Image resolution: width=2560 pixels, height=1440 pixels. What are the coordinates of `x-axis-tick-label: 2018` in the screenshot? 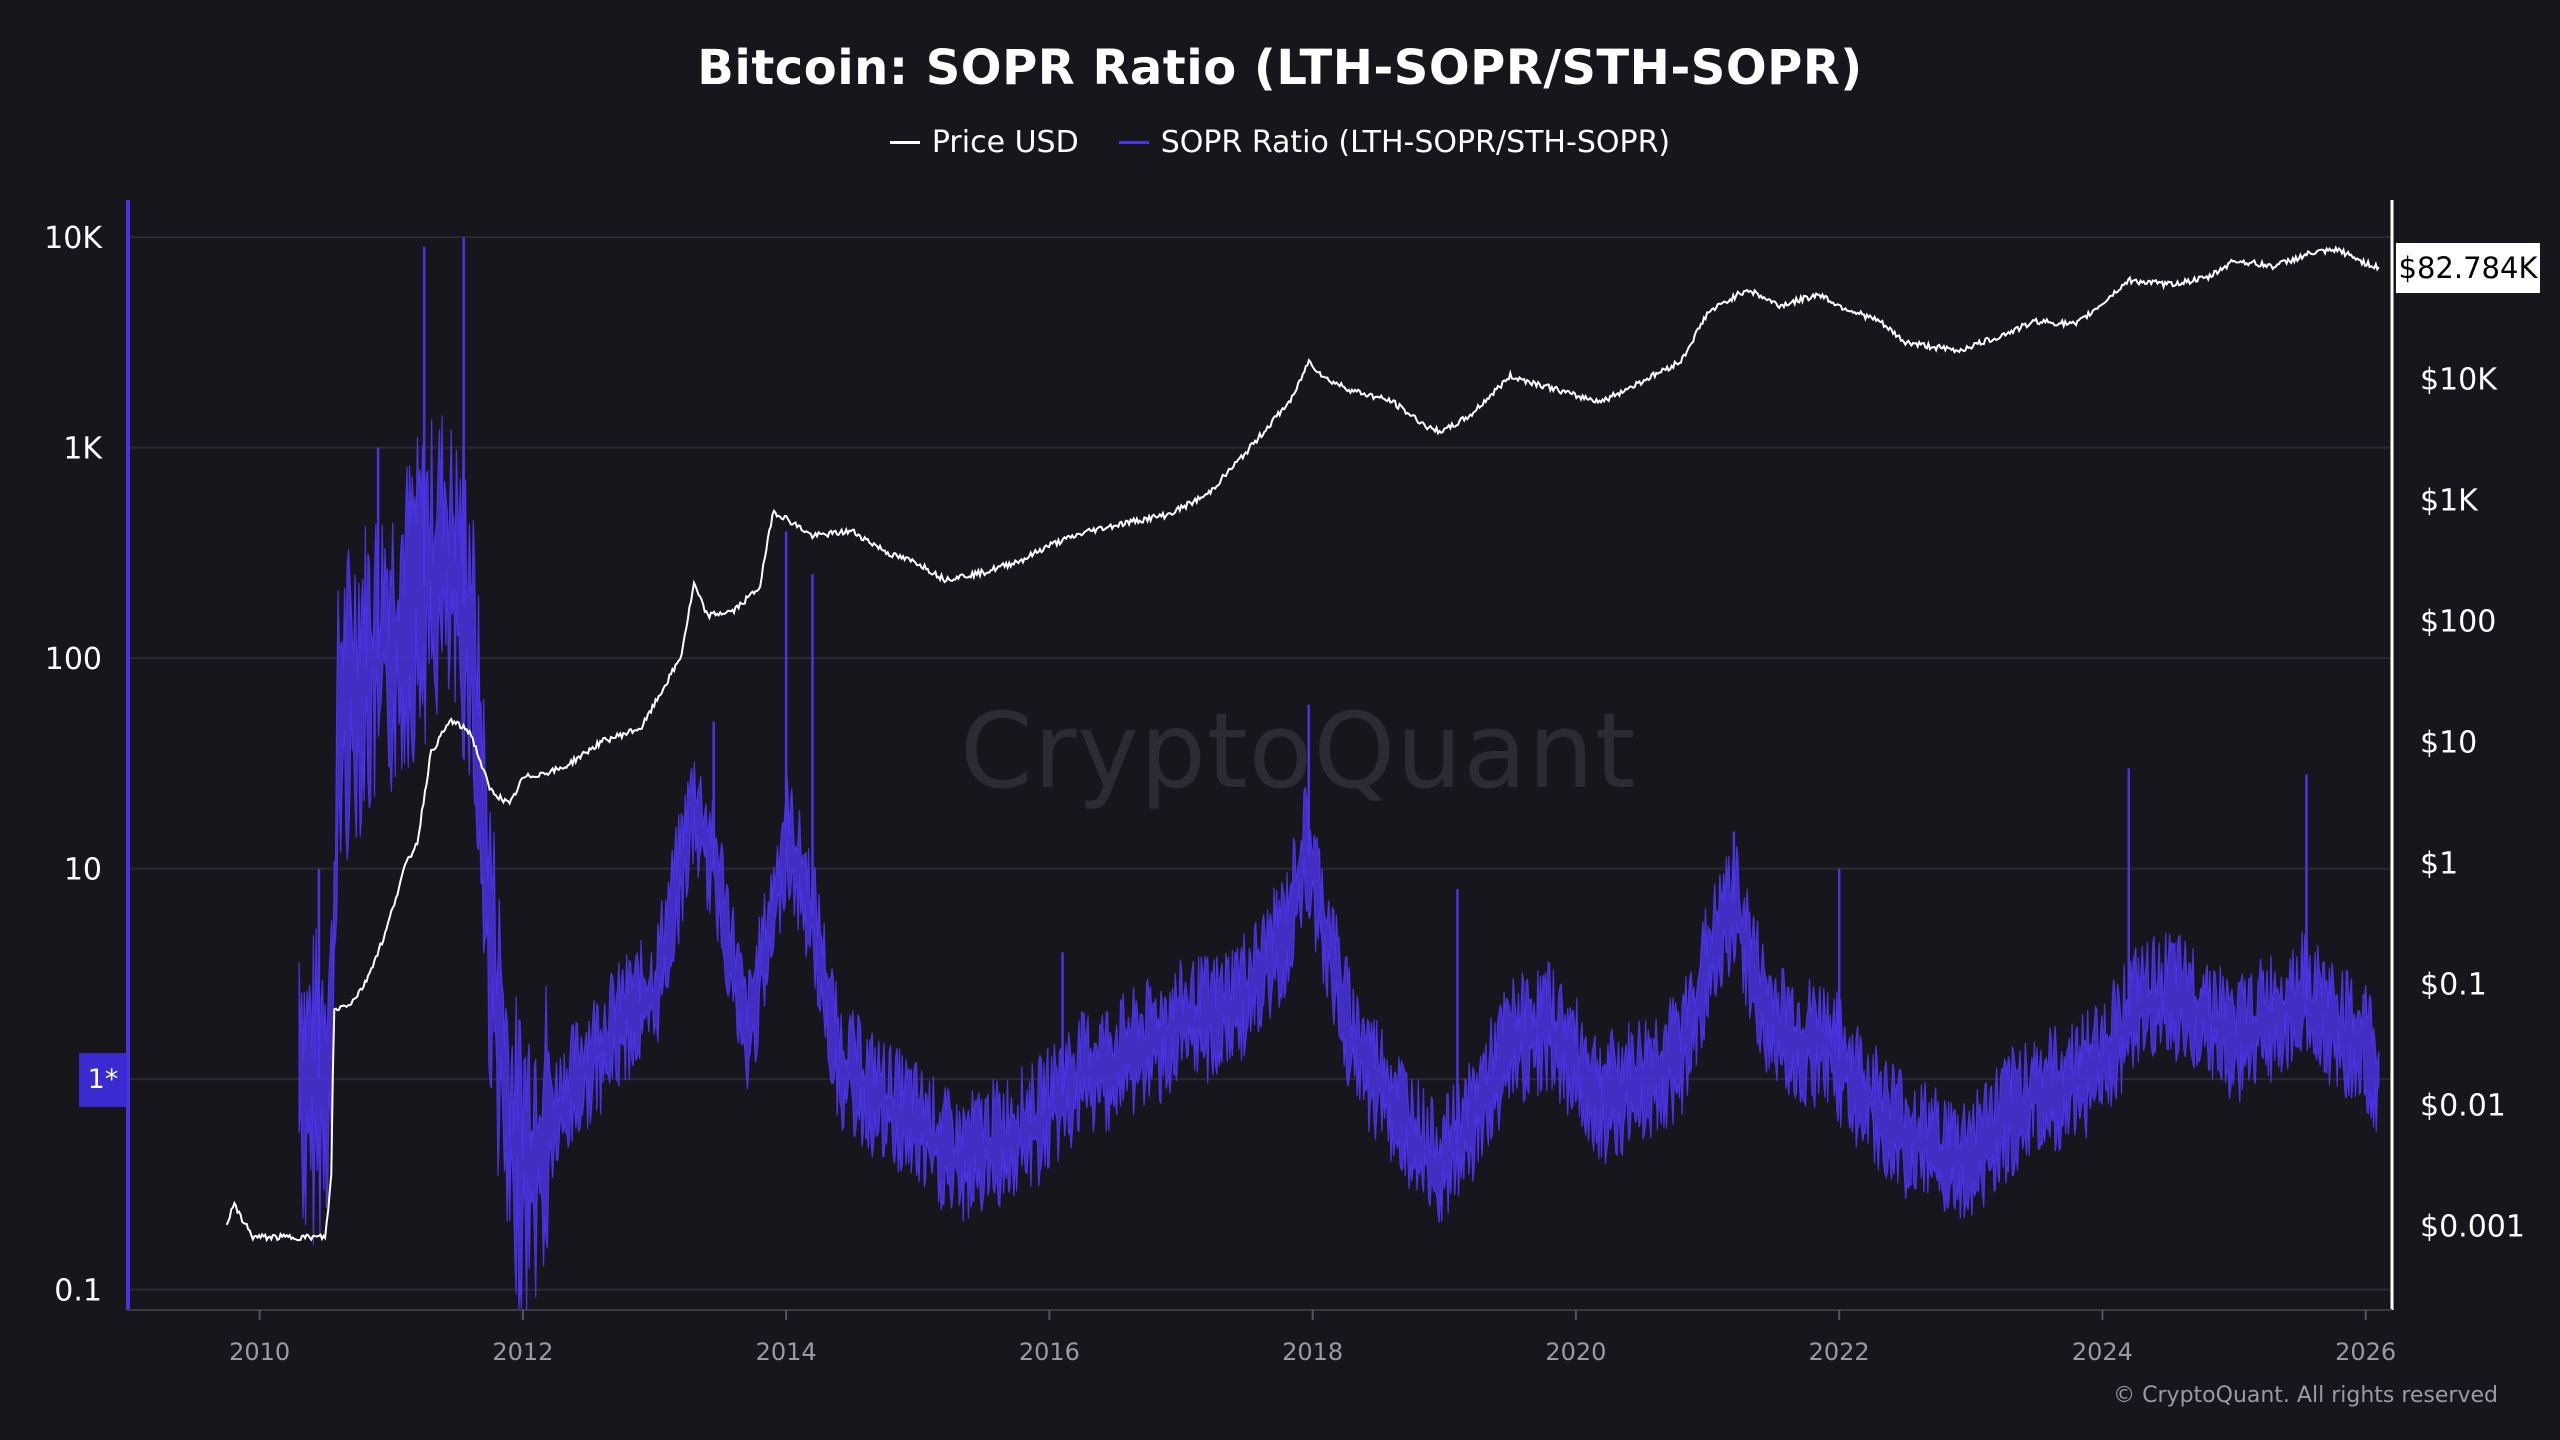 It's located at (1312, 1352).